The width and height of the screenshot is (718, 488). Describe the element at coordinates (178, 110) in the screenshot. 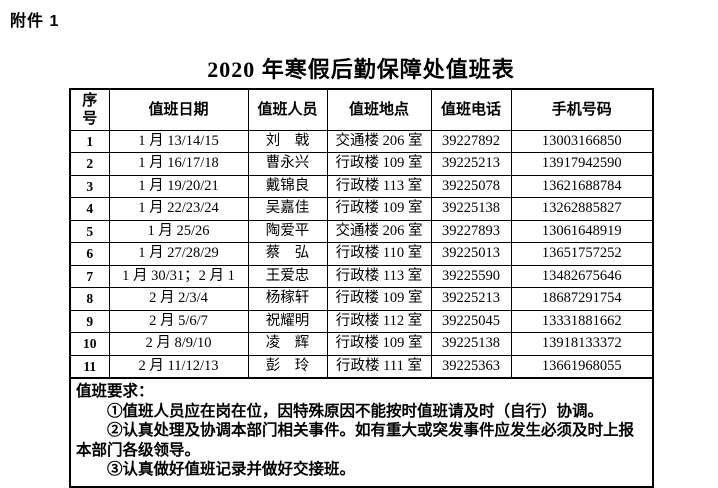

I see `column-header-duty-date: 值班日期` at that location.